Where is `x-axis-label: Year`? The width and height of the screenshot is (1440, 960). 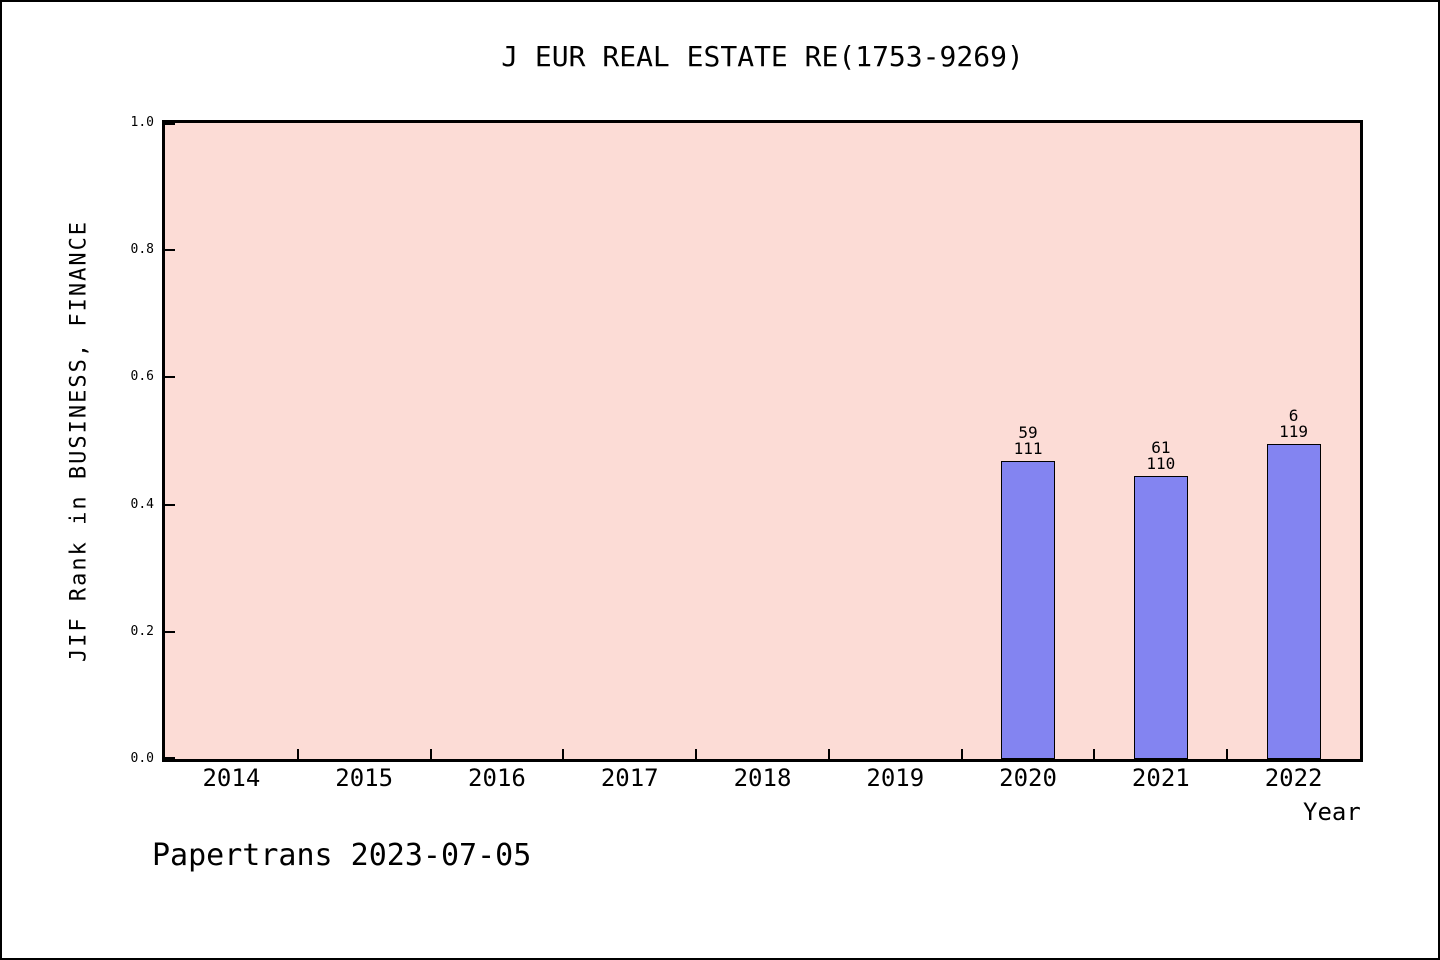 x-axis-label: Year is located at coordinates (1332, 812).